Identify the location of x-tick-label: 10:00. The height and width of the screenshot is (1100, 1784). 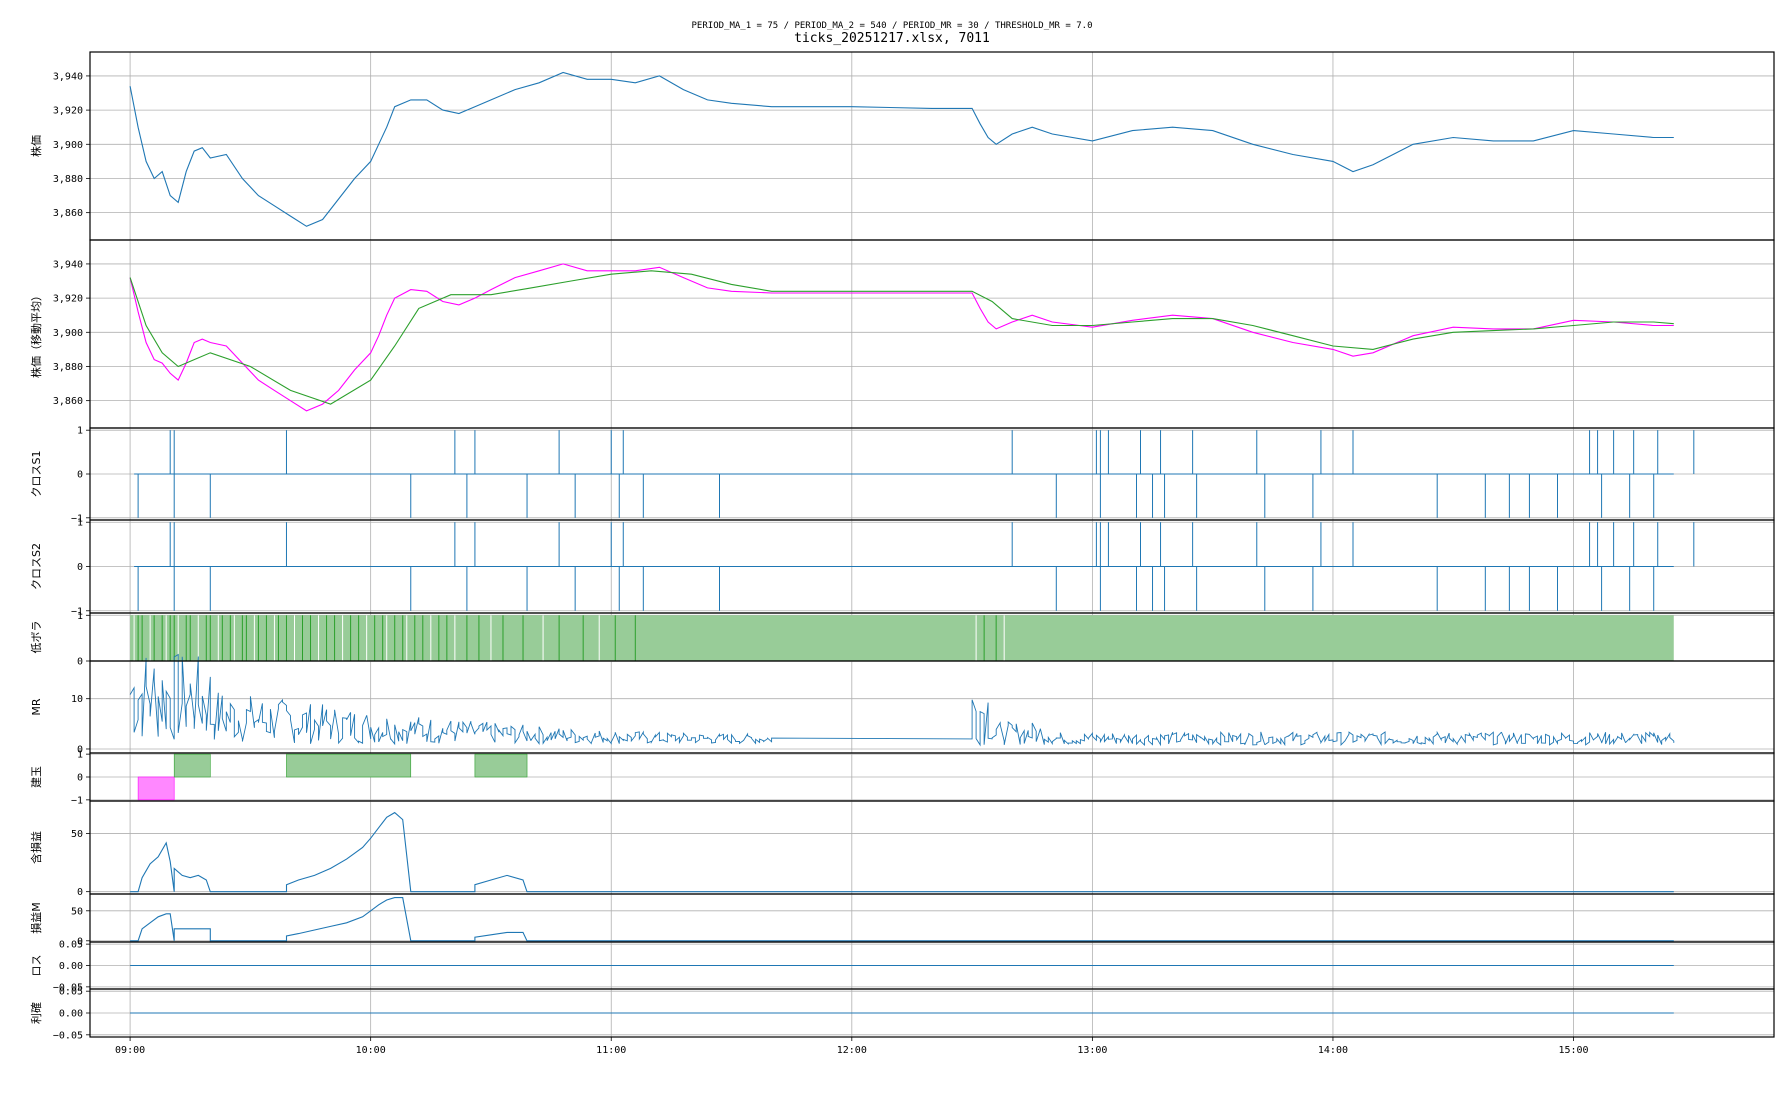
(371, 1050).